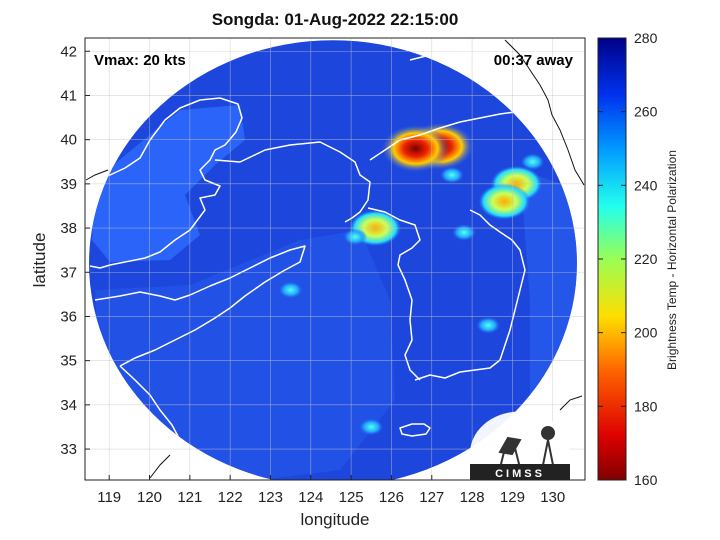  What do you see at coordinates (646, 259) in the screenshot?
I see `colorbar-tick-label: 220` at bounding box center [646, 259].